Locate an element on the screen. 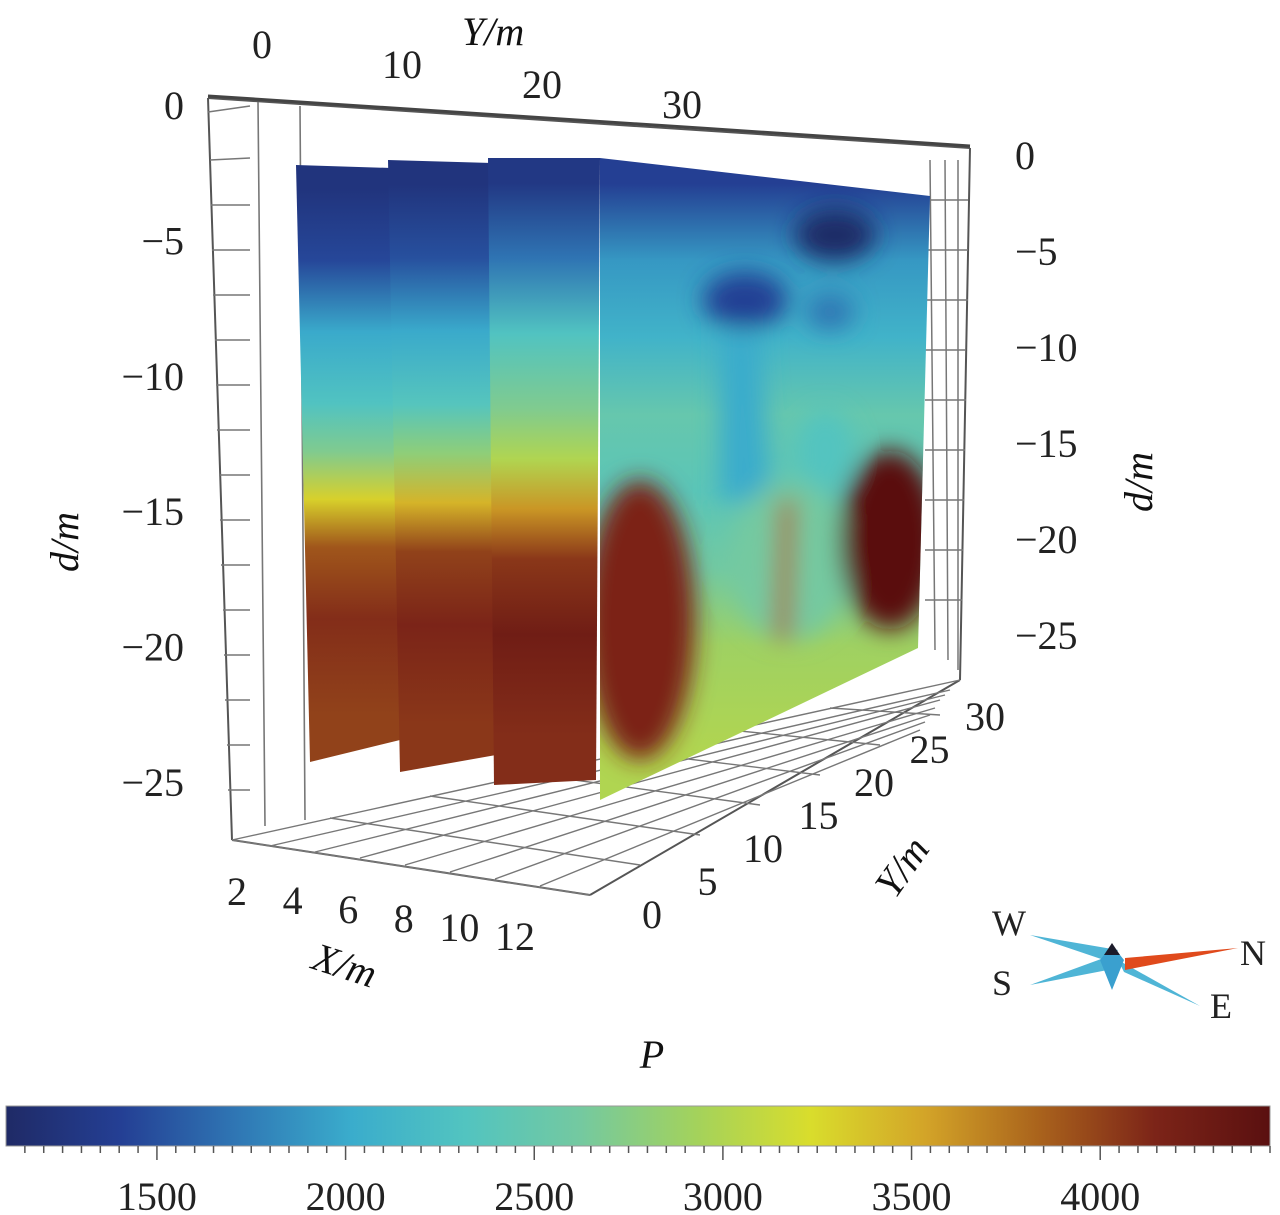 Image resolution: width=1280 pixels, height=1215 pixels. d-right-tick-label: −15 is located at coordinates (1046, 443).